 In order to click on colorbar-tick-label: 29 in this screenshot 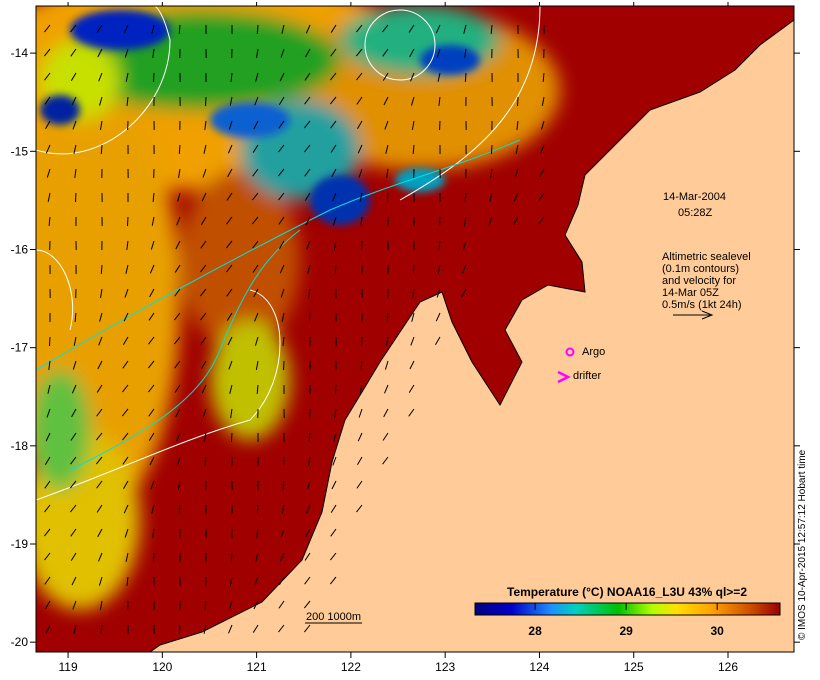, I will do `click(626, 631)`.